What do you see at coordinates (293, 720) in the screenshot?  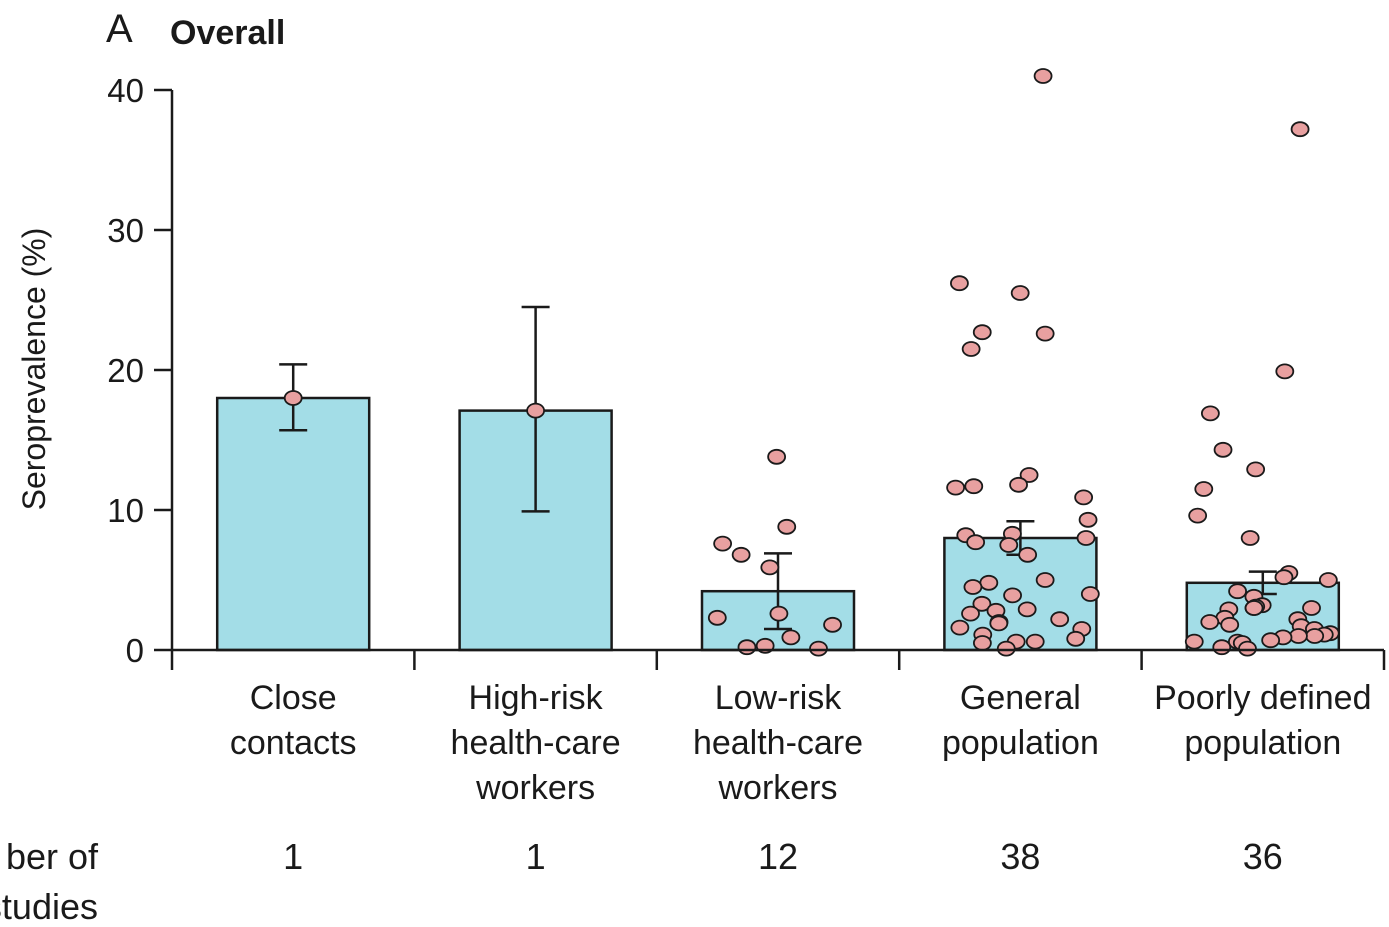 I see `category-label: Close contacts` at bounding box center [293, 720].